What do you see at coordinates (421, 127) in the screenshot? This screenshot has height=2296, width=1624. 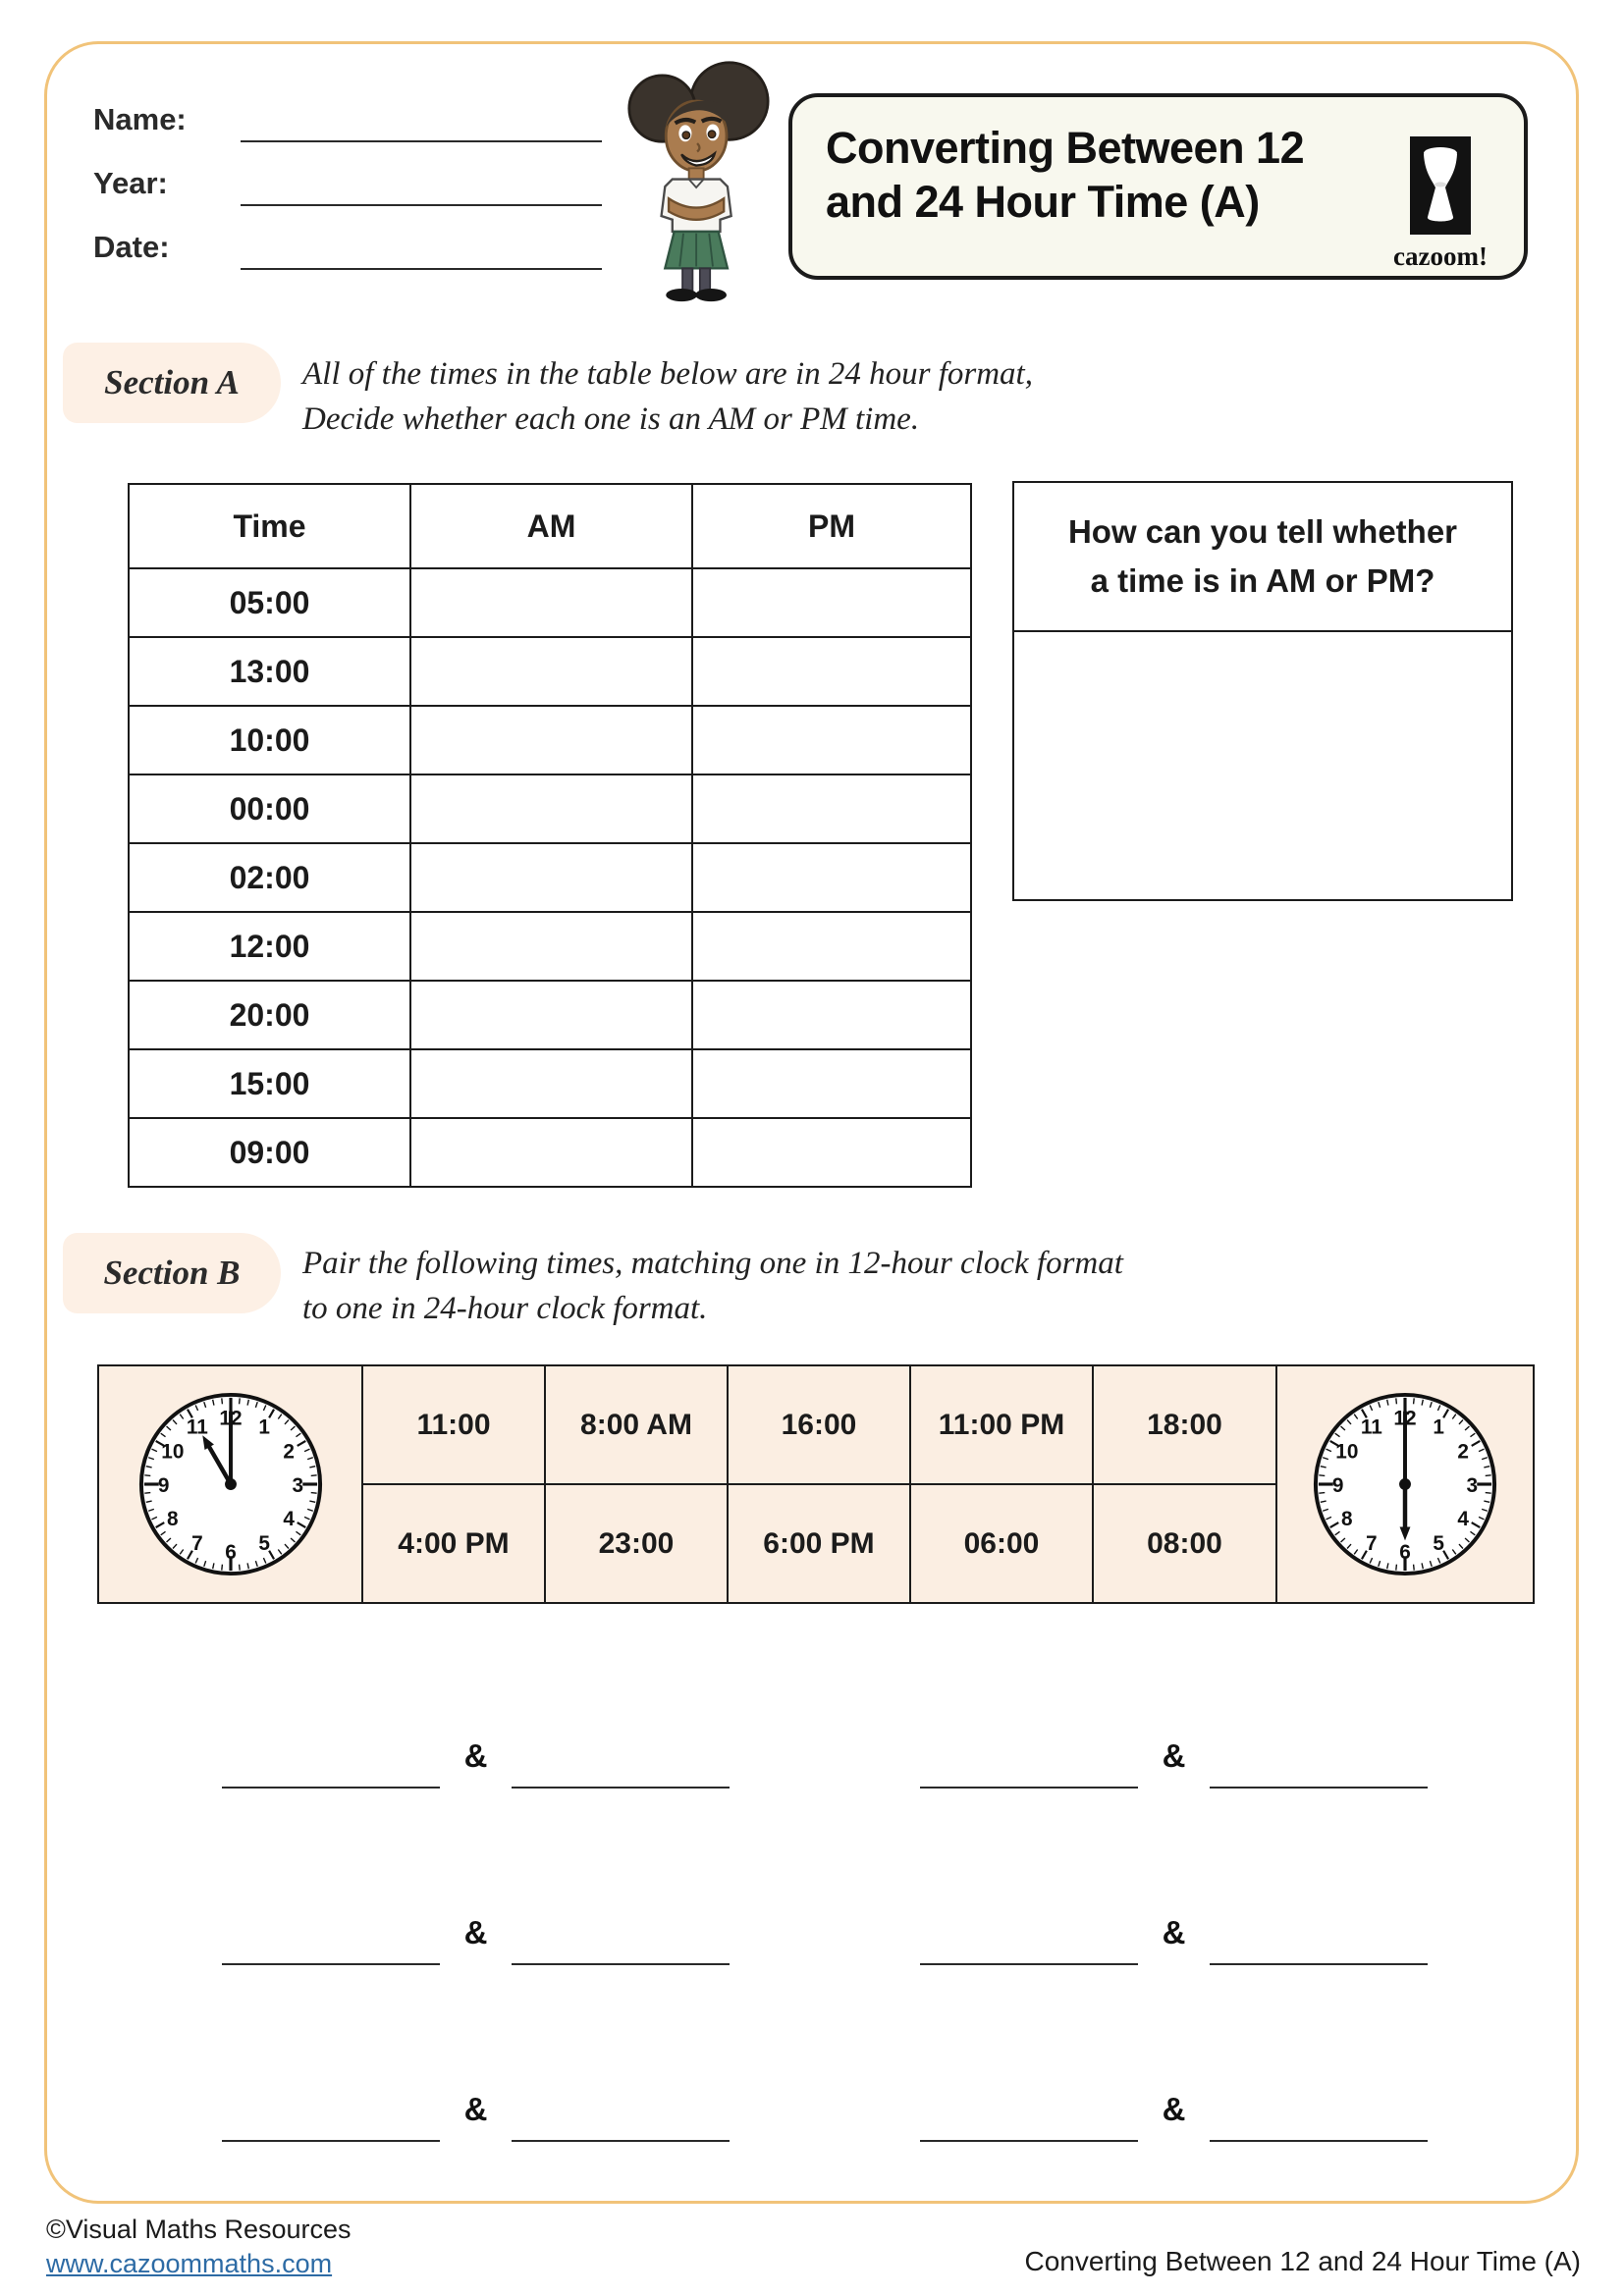 I see `name-input-line` at bounding box center [421, 127].